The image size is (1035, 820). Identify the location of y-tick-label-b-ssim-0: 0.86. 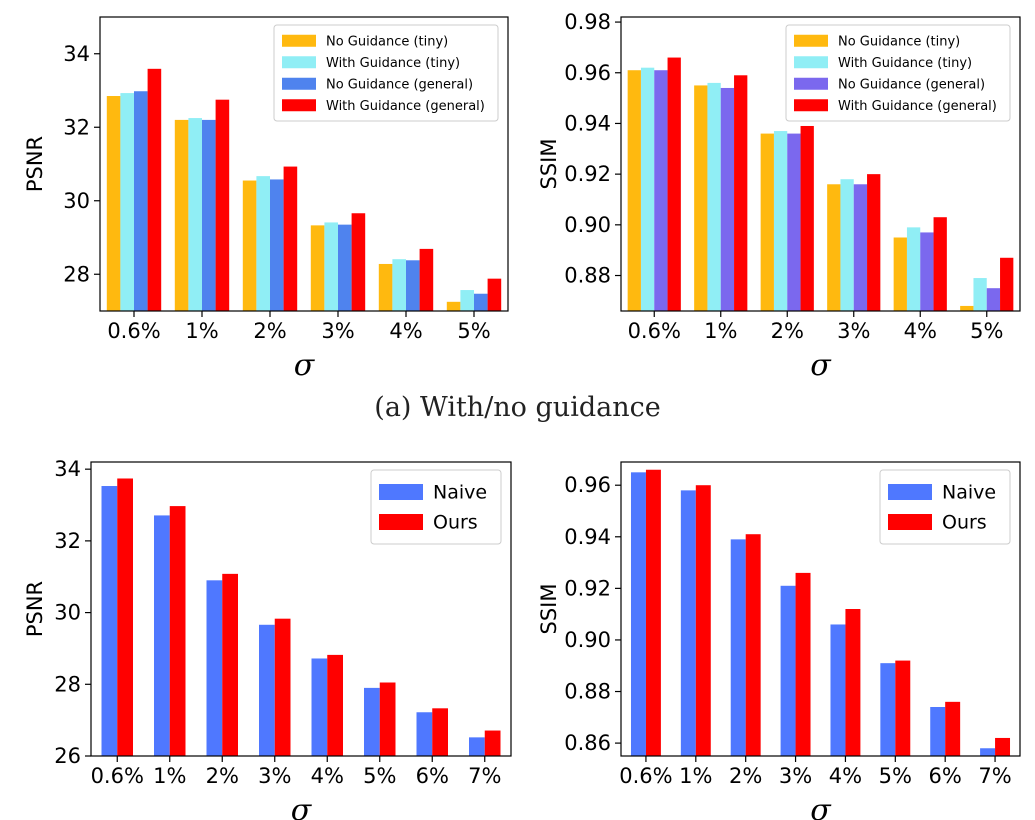
(587, 743).